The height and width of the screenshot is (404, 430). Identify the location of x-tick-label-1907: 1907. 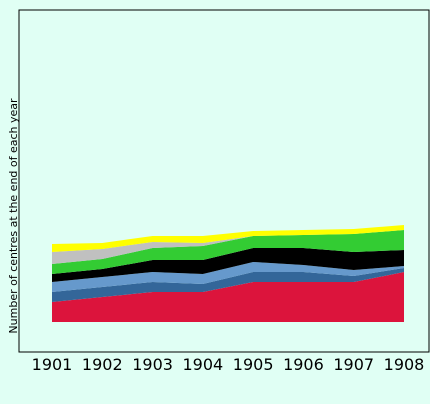
(353, 364).